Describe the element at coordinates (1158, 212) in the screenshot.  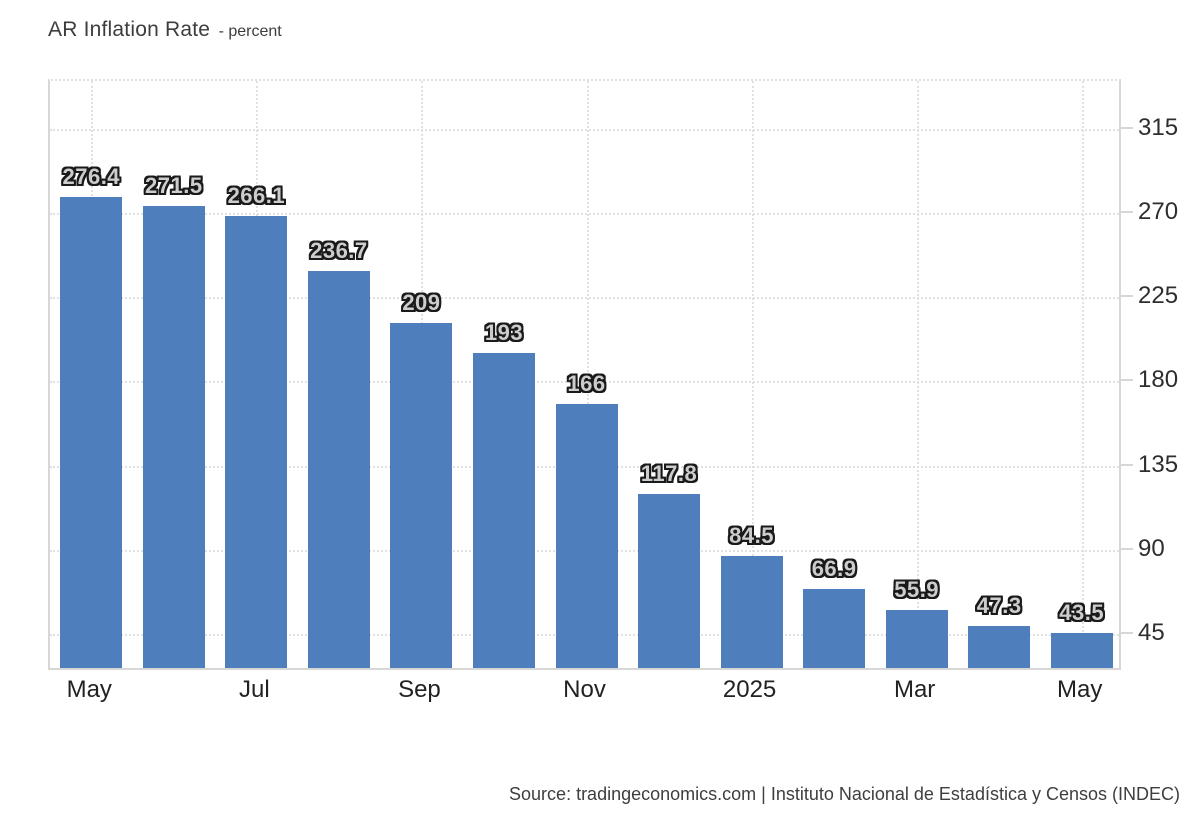
I see `y-tick-label: 270` at that location.